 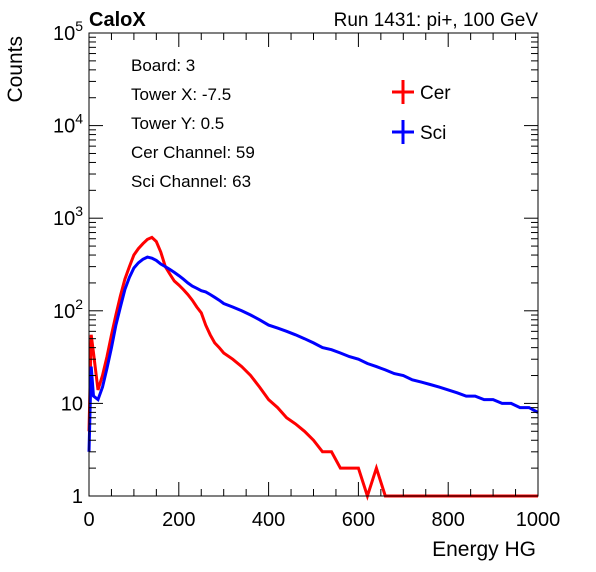 What do you see at coordinates (358, 520) in the screenshot?
I see `x-tick-label: 600` at bounding box center [358, 520].